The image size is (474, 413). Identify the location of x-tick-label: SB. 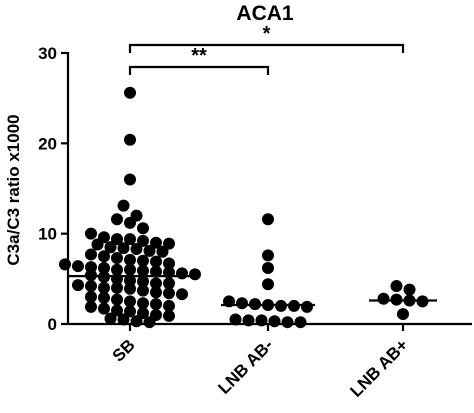
(124, 350).